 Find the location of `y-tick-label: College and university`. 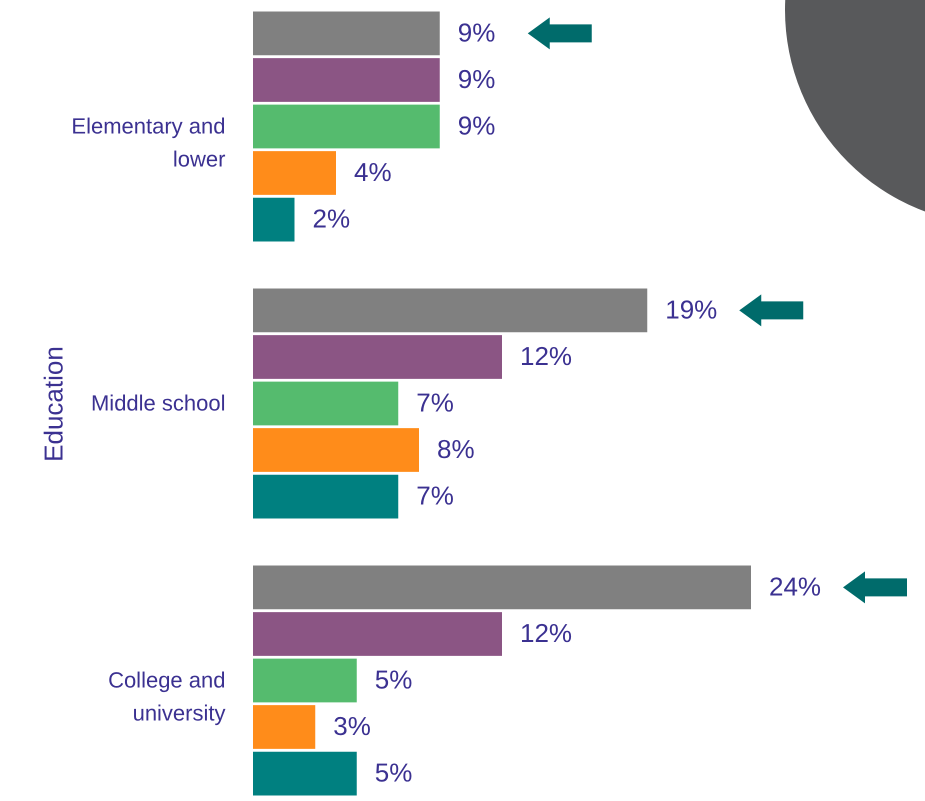

y-tick-label: College and university is located at coordinates (167, 697).